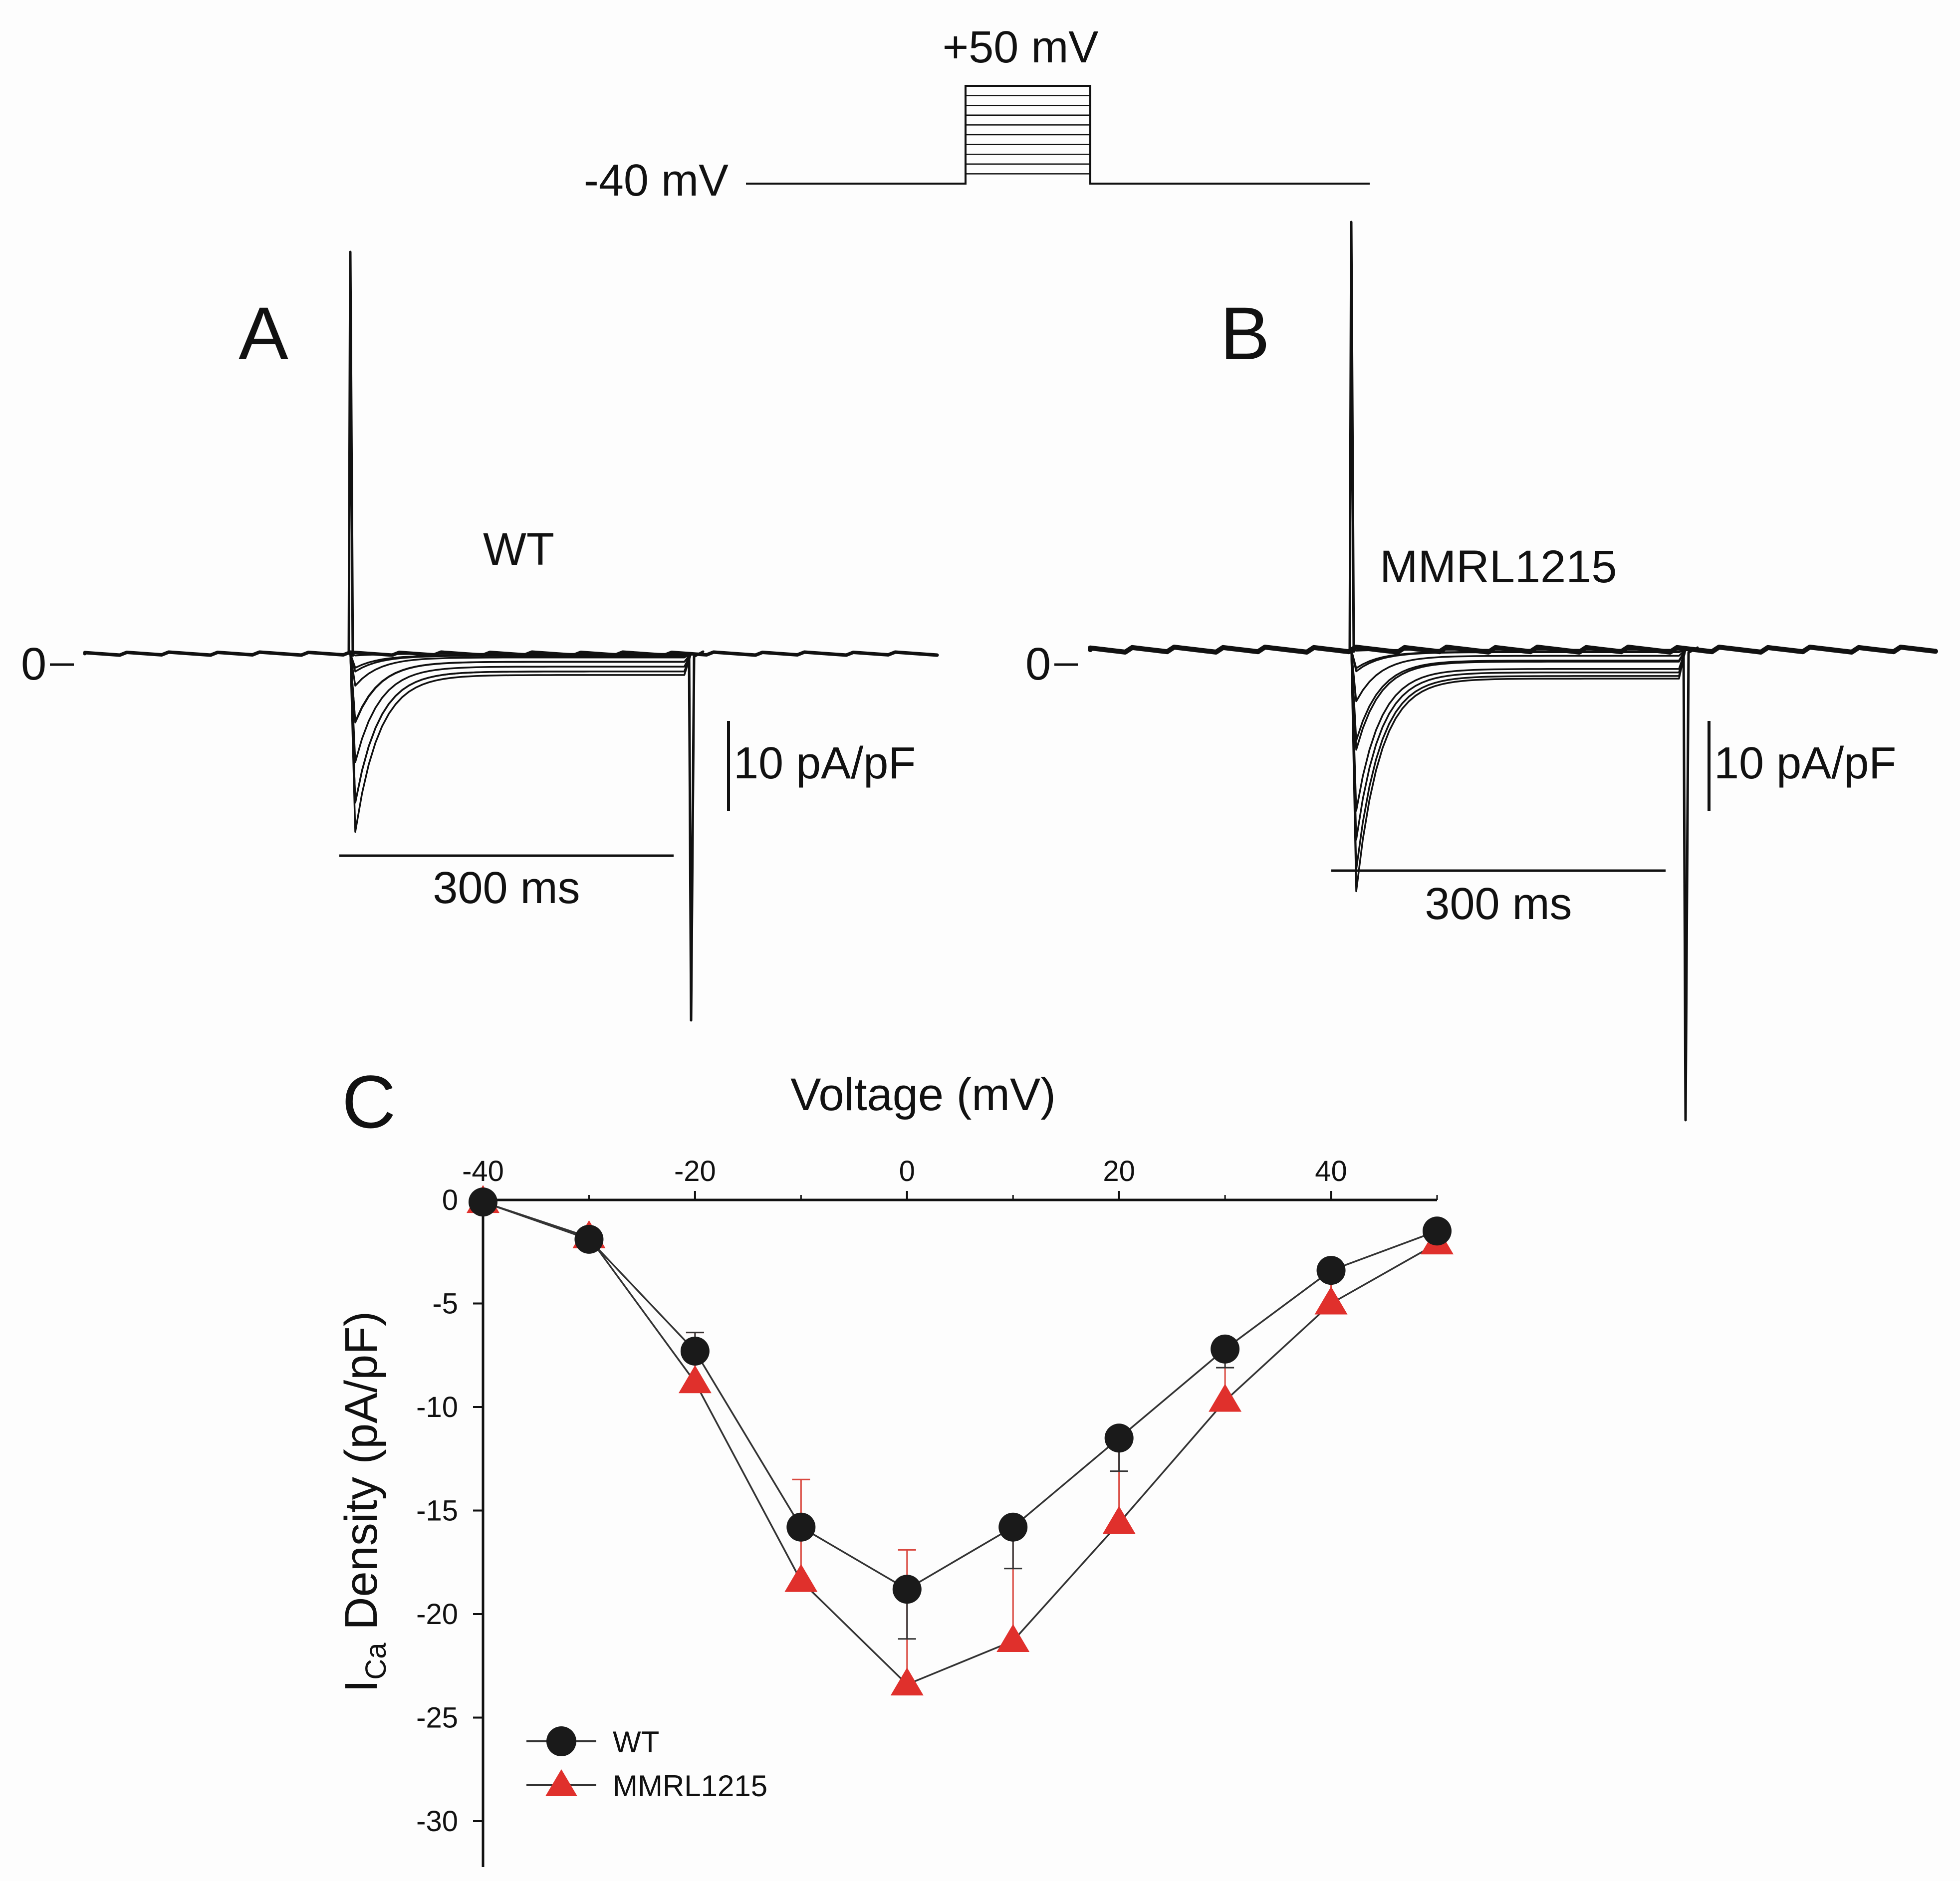 This screenshot has width=1960, height=1881. What do you see at coordinates (263, 333) in the screenshot?
I see `panel-a-letter: A` at bounding box center [263, 333].